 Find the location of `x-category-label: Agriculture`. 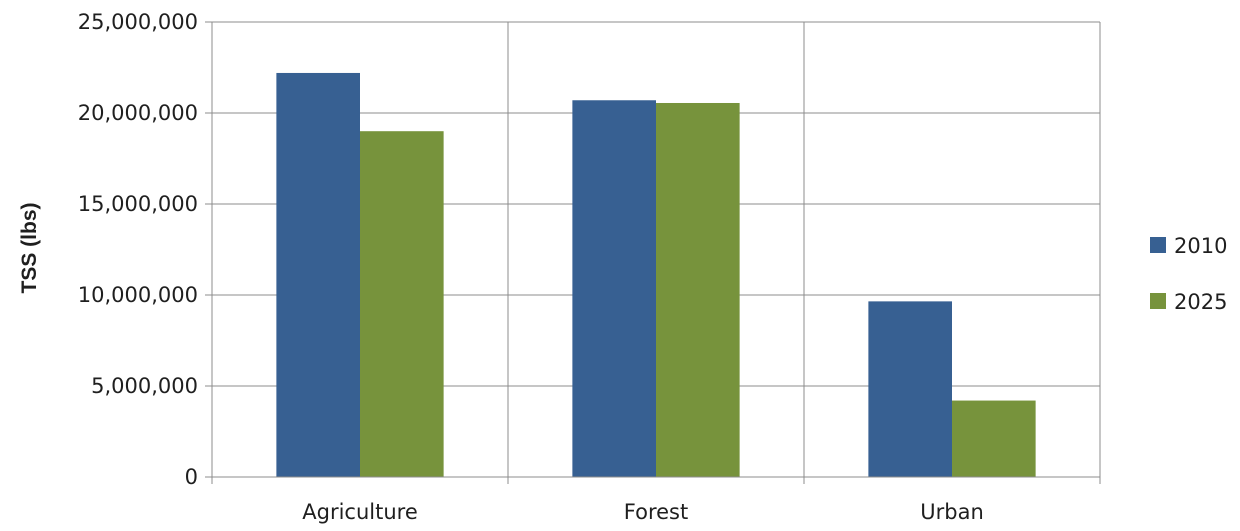

x-category-label: Agriculture is located at coordinates (360, 512).